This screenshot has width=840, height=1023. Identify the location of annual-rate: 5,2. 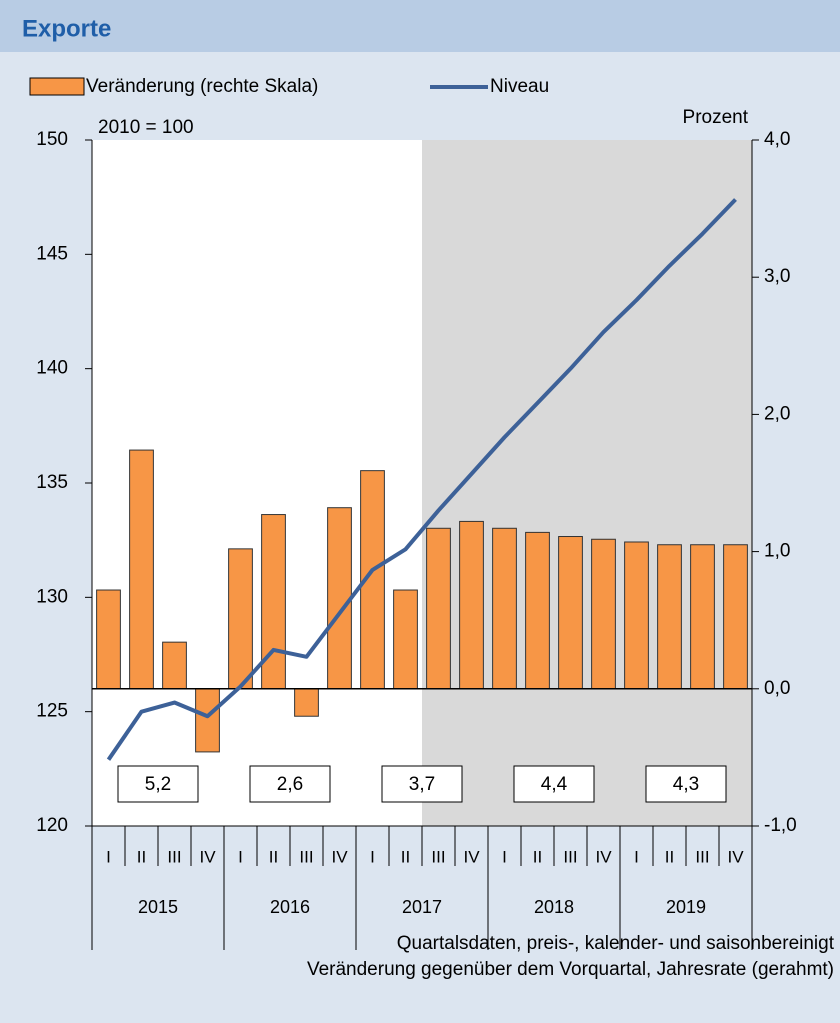
(158, 784).